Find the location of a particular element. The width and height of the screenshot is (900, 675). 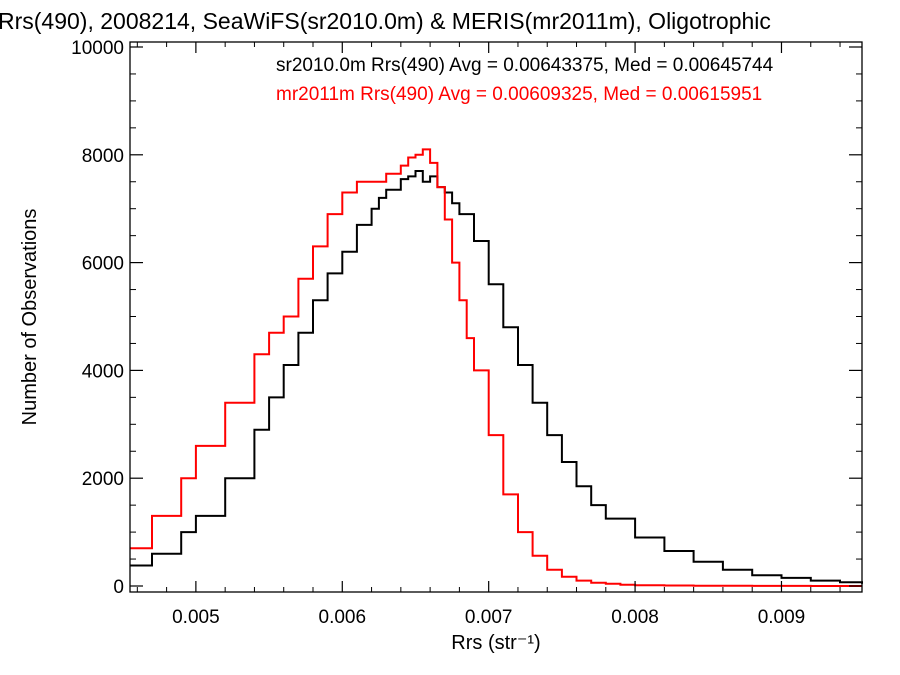

y-tick-label: 8000 is located at coordinates (103, 156).